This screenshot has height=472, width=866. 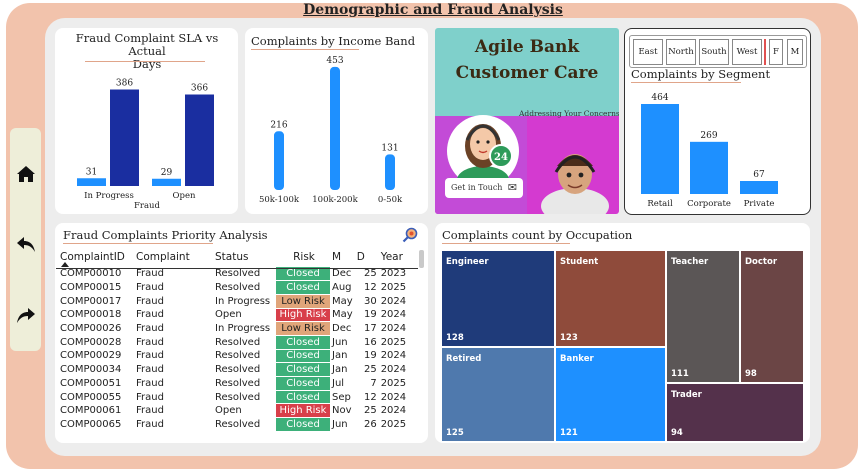 What do you see at coordinates (342, 274) in the screenshot?
I see `table-cell: Dec` at bounding box center [342, 274].